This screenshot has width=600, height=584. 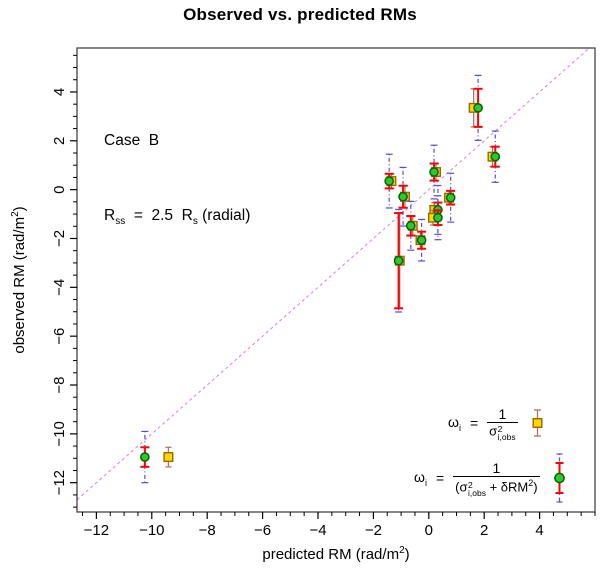 I want to click on y-axis-label: observed RM (rad/m2), so click(x=20, y=280).